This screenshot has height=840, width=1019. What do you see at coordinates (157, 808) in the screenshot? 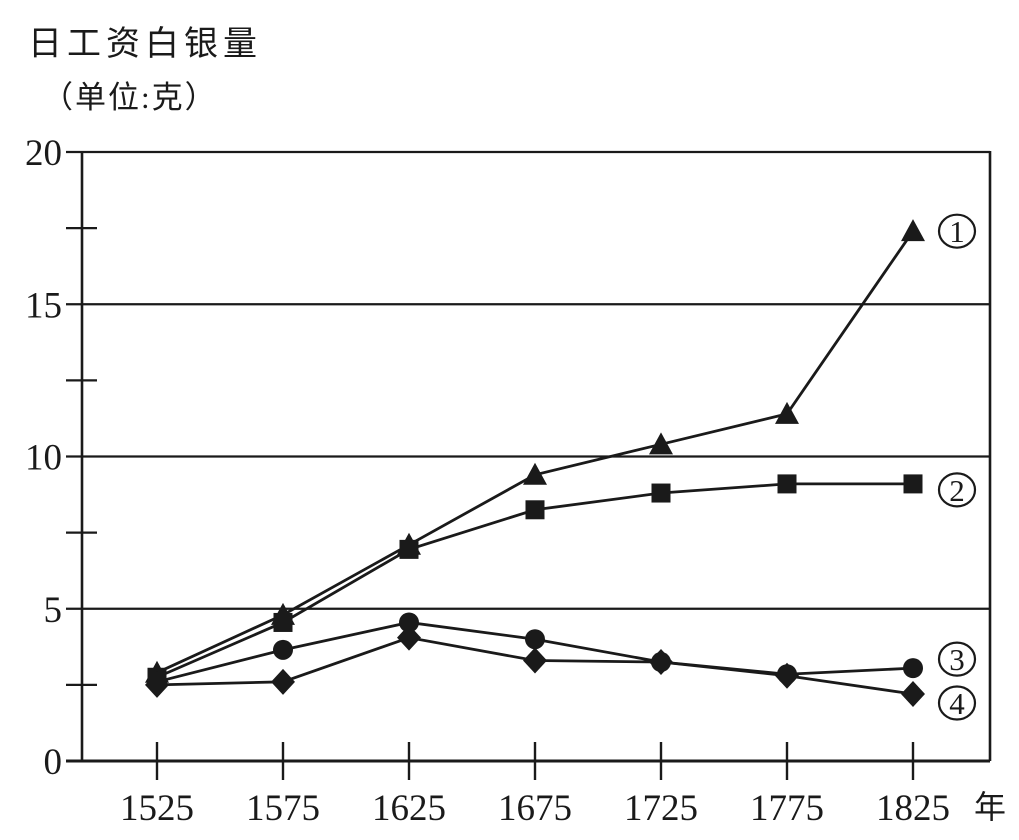
I see `x-tick-label-1525: 1525` at bounding box center [157, 808].